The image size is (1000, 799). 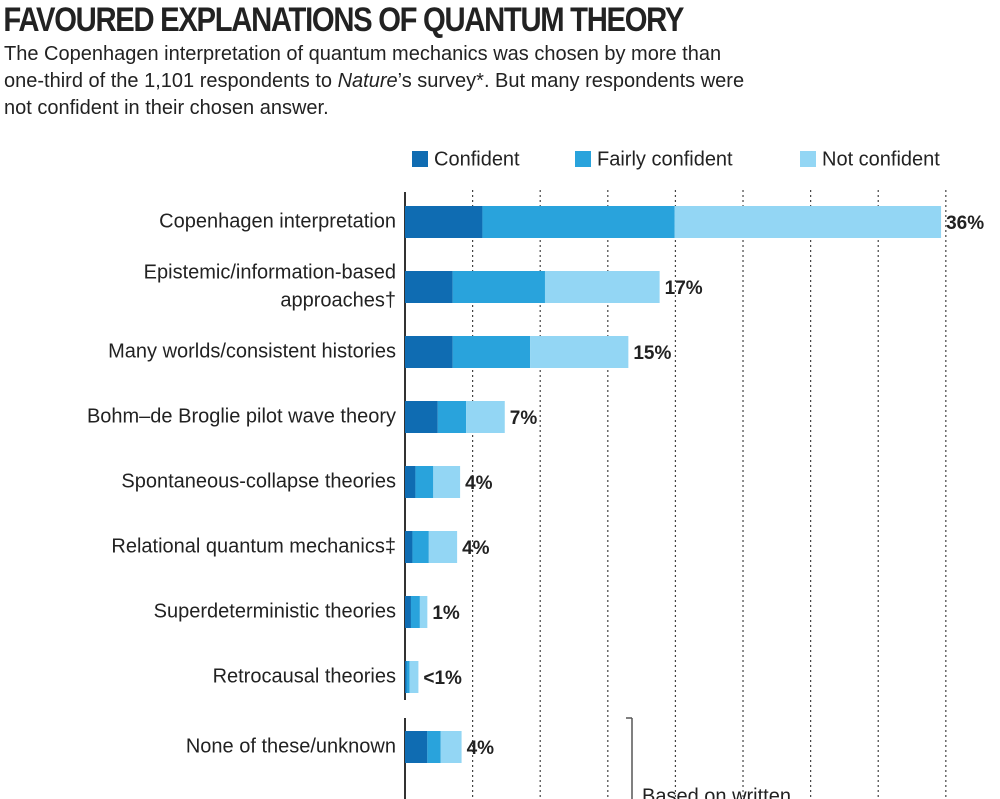 I want to click on legend-label: Confident, so click(x=477, y=159).